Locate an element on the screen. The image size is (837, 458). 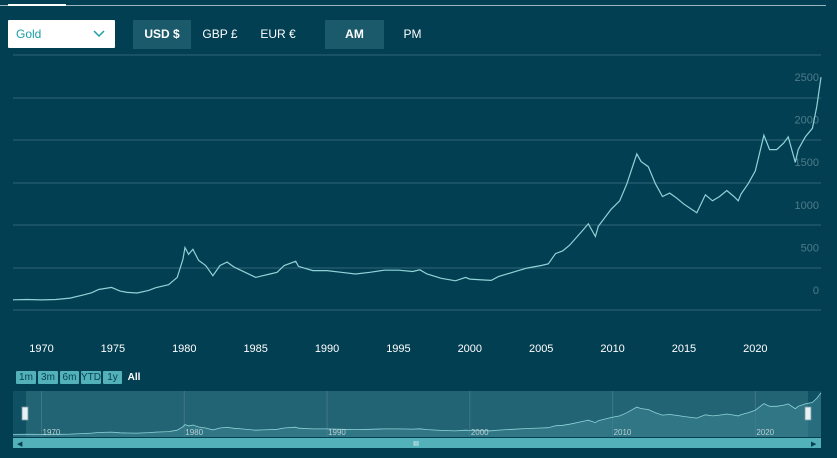
x-tick-label: 1995 is located at coordinates (398, 349).